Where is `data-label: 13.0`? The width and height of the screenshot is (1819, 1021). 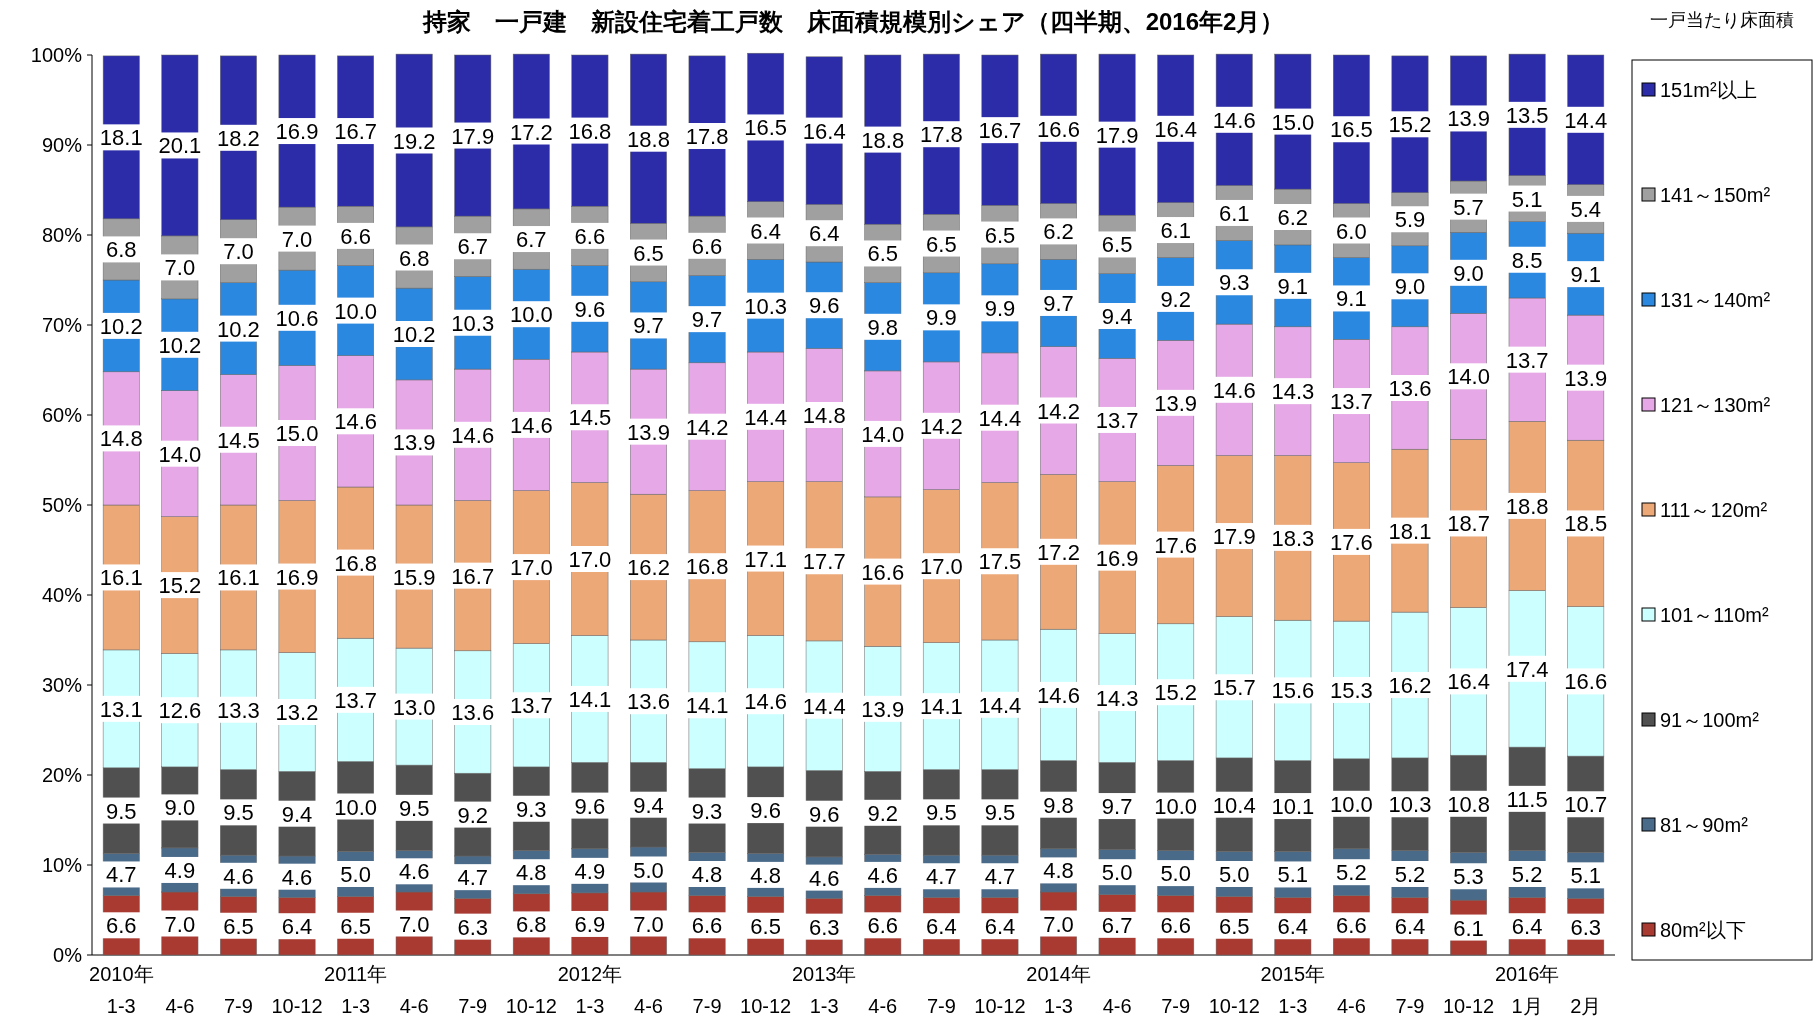 data-label: 13.0 is located at coordinates (414, 707).